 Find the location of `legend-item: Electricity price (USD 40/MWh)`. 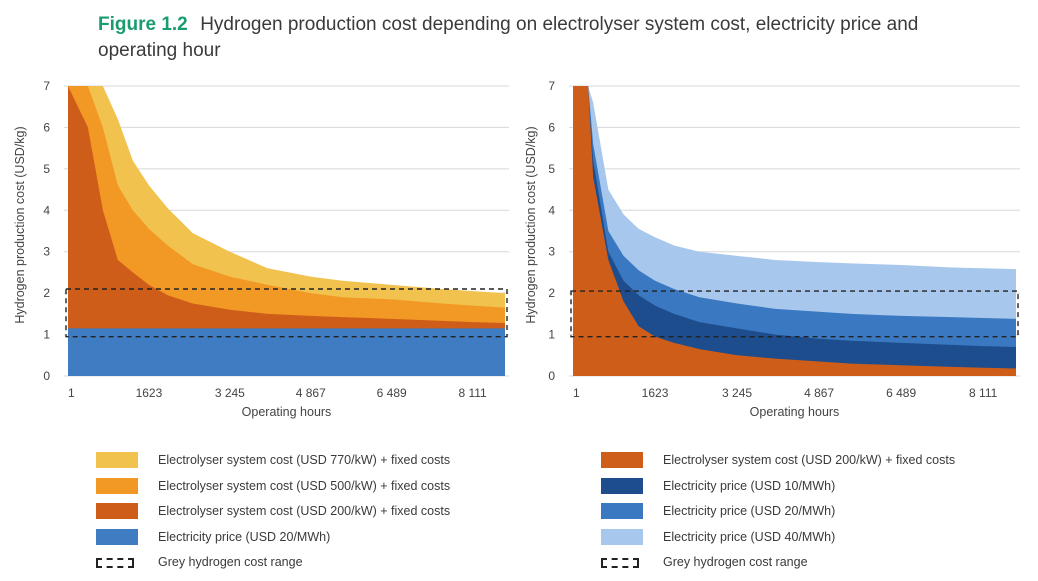

legend-item: Electricity price (USD 40/MWh) is located at coordinates (816, 537).